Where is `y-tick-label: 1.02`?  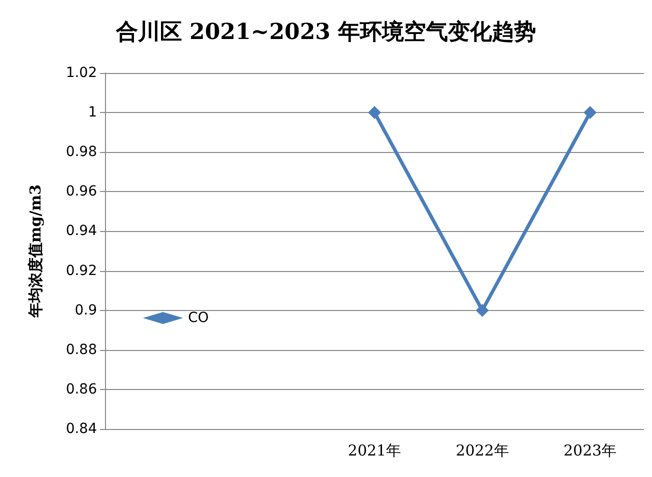
y-tick-label: 1.02 is located at coordinates (81, 73).